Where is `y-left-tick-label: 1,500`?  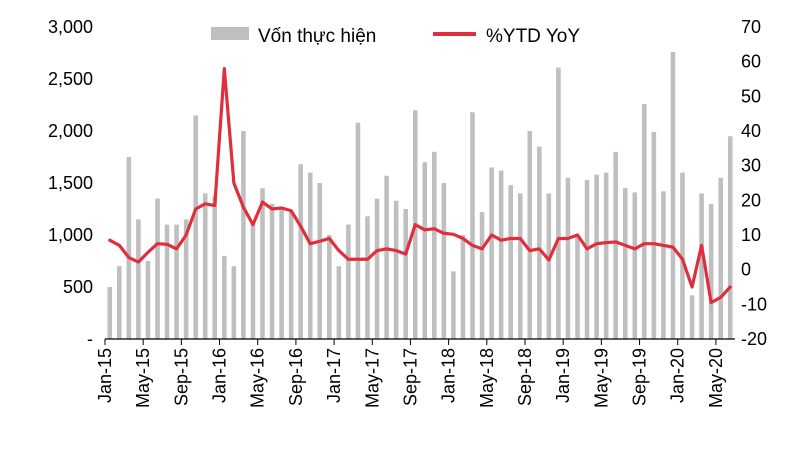 y-left-tick-label: 1,500 is located at coordinates (70, 183).